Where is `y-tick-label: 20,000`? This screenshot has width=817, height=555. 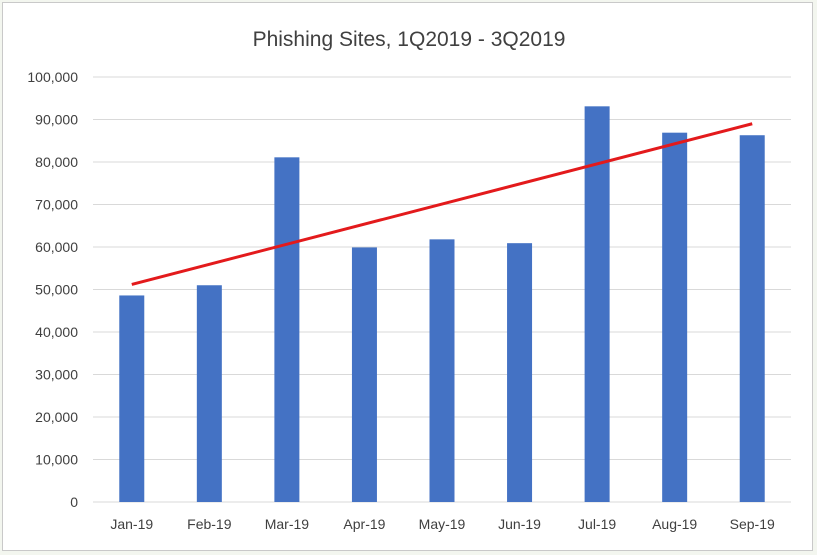 y-tick-label: 20,000 is located at coordinates (56, 417).